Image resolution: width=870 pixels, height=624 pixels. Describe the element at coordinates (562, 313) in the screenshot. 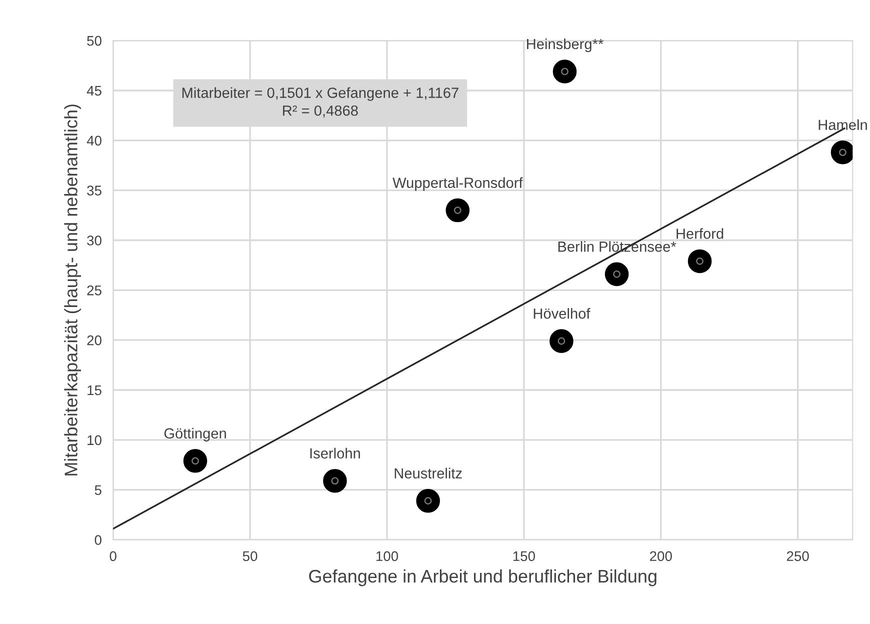

I see `annotation: Hövelhof` at that location.